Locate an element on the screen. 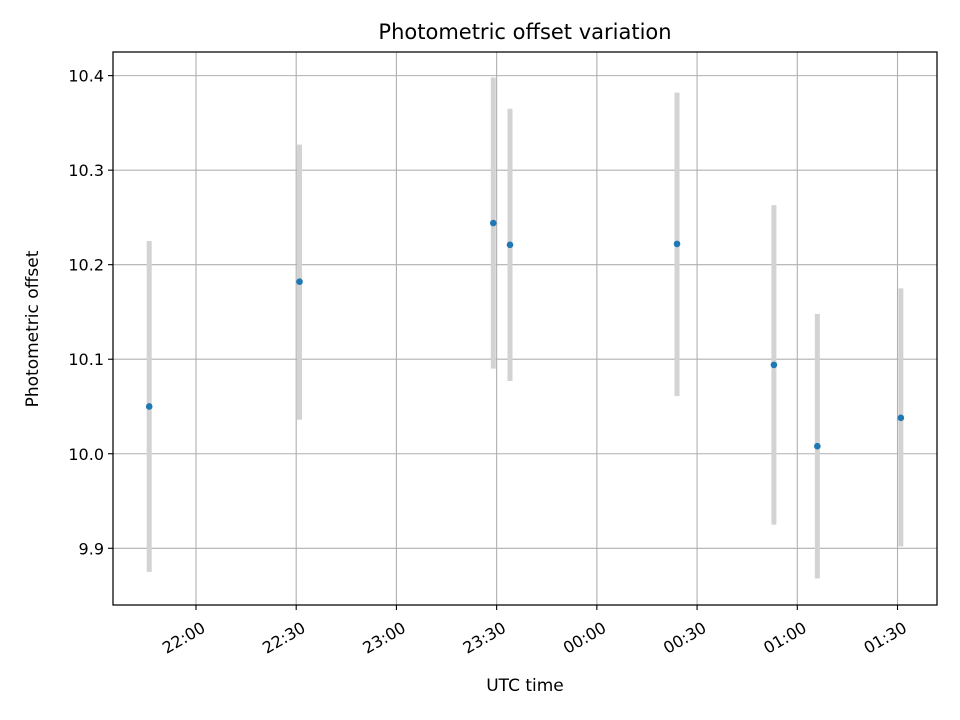  x-axis-label: UTC time is located at coordinates (525, 686).